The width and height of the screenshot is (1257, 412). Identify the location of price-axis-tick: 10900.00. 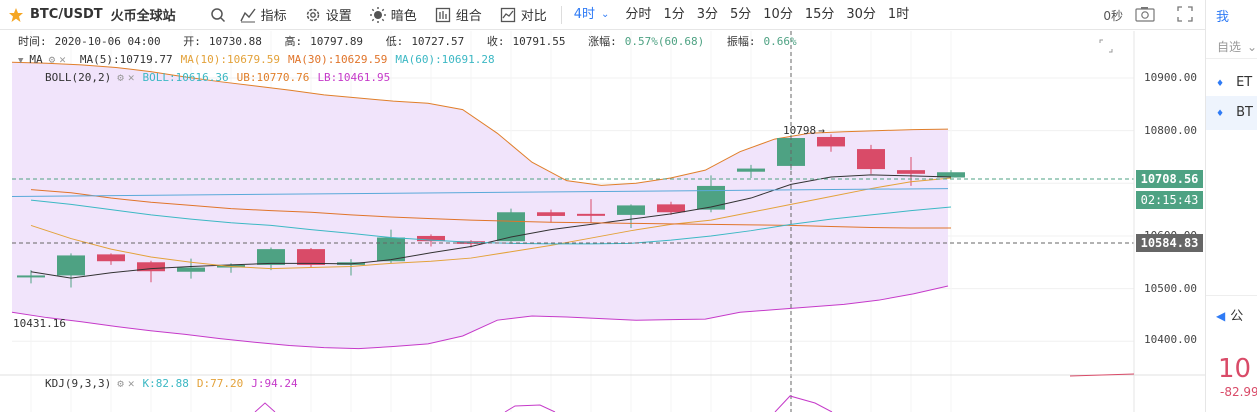
(1170, 77).